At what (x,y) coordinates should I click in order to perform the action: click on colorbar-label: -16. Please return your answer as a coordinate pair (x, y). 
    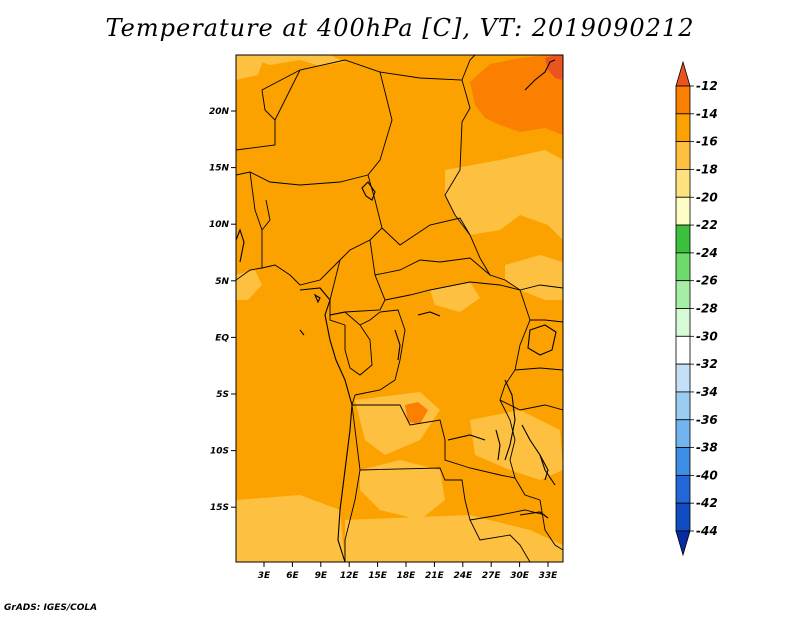
    Looking at the image, I should click on (707, 142).